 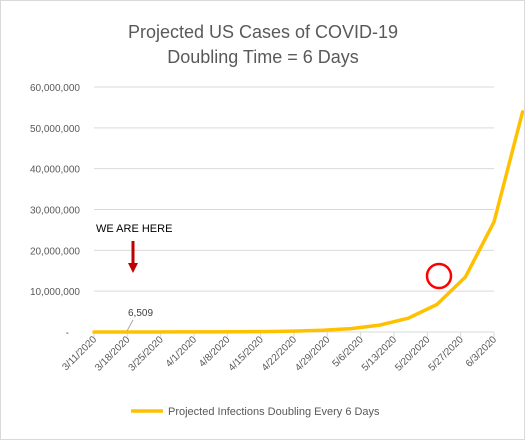 What do you see at coordinates (380, 354) in the screenshot?
I see `x-tick-label: 5/13/2020` at bounding box center [380, 354].